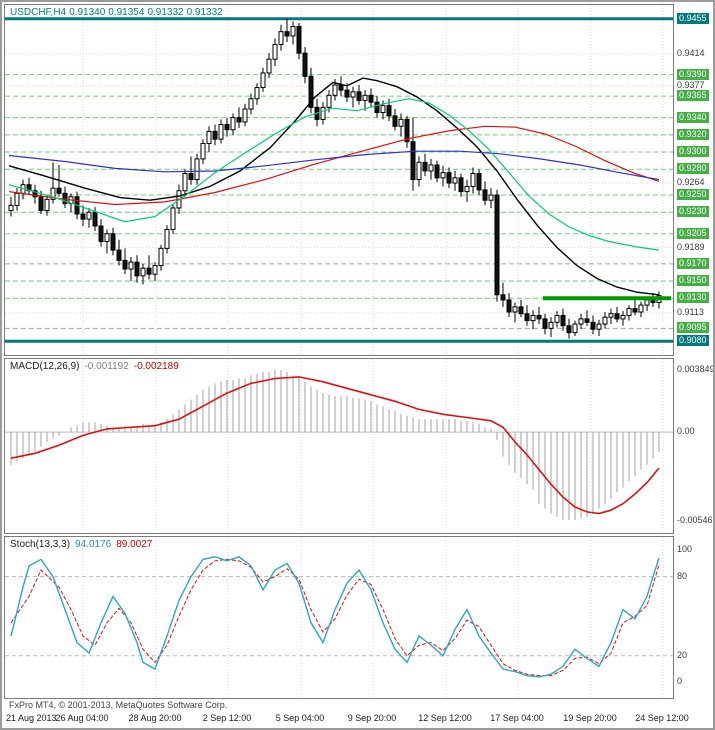 This screenshot has width=715, height=730. Describe the element at coordinates (693, 134) in the screenshot. I see `axis-label: 0.9320` at that location.